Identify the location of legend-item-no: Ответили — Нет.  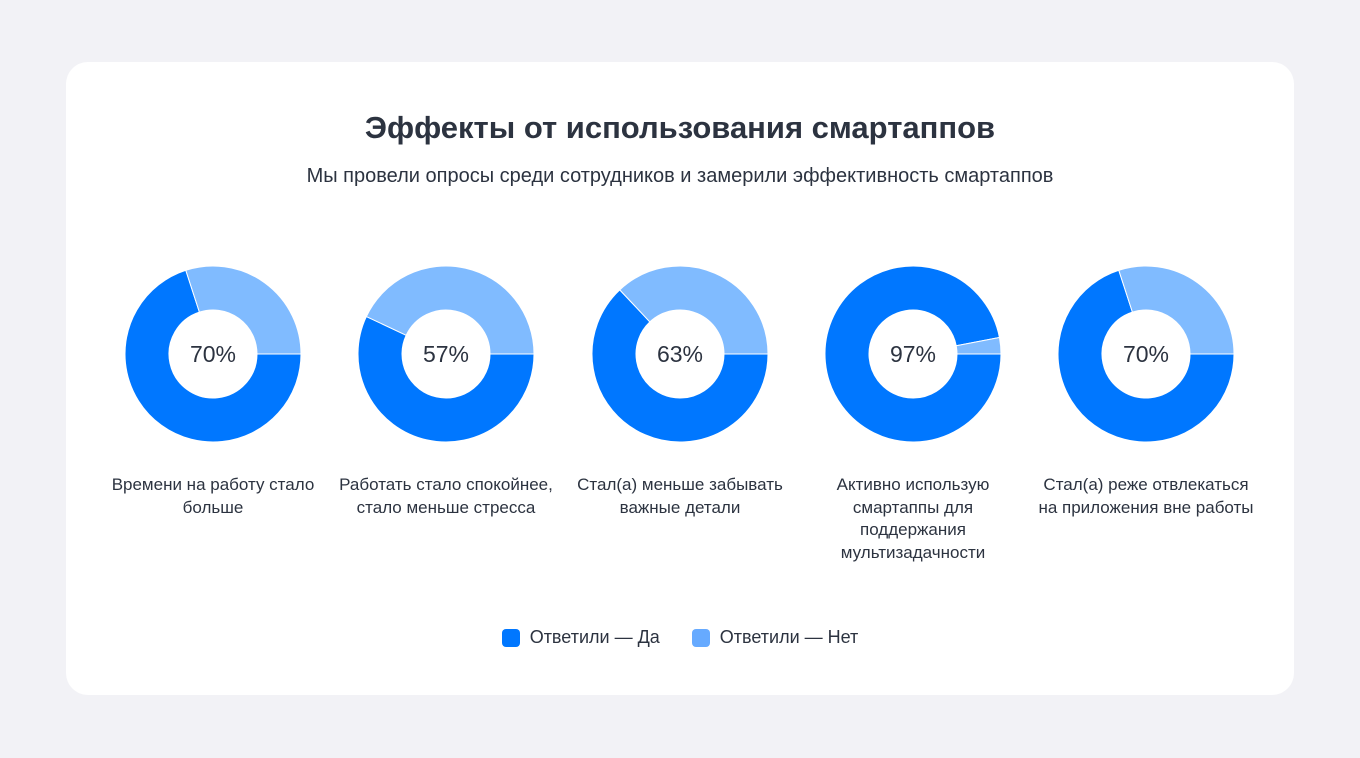
(775, 637).